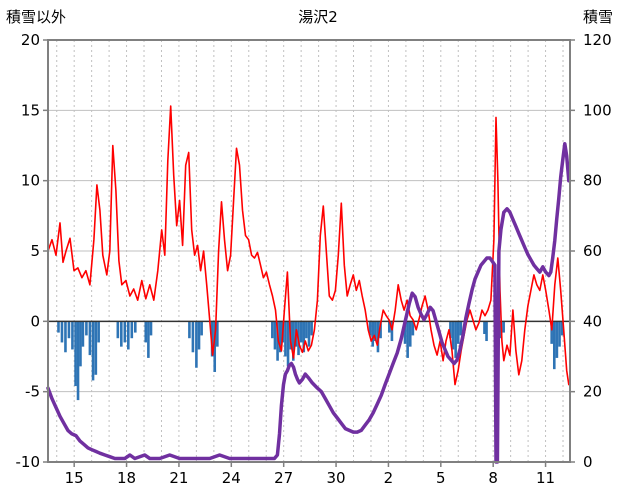 The height and width of the screenshot is (501, 636). What do you see at coordinates (32, 392) in the screenshot?
I see `axis-tick-label: -5` at bounding box center [32, 392].